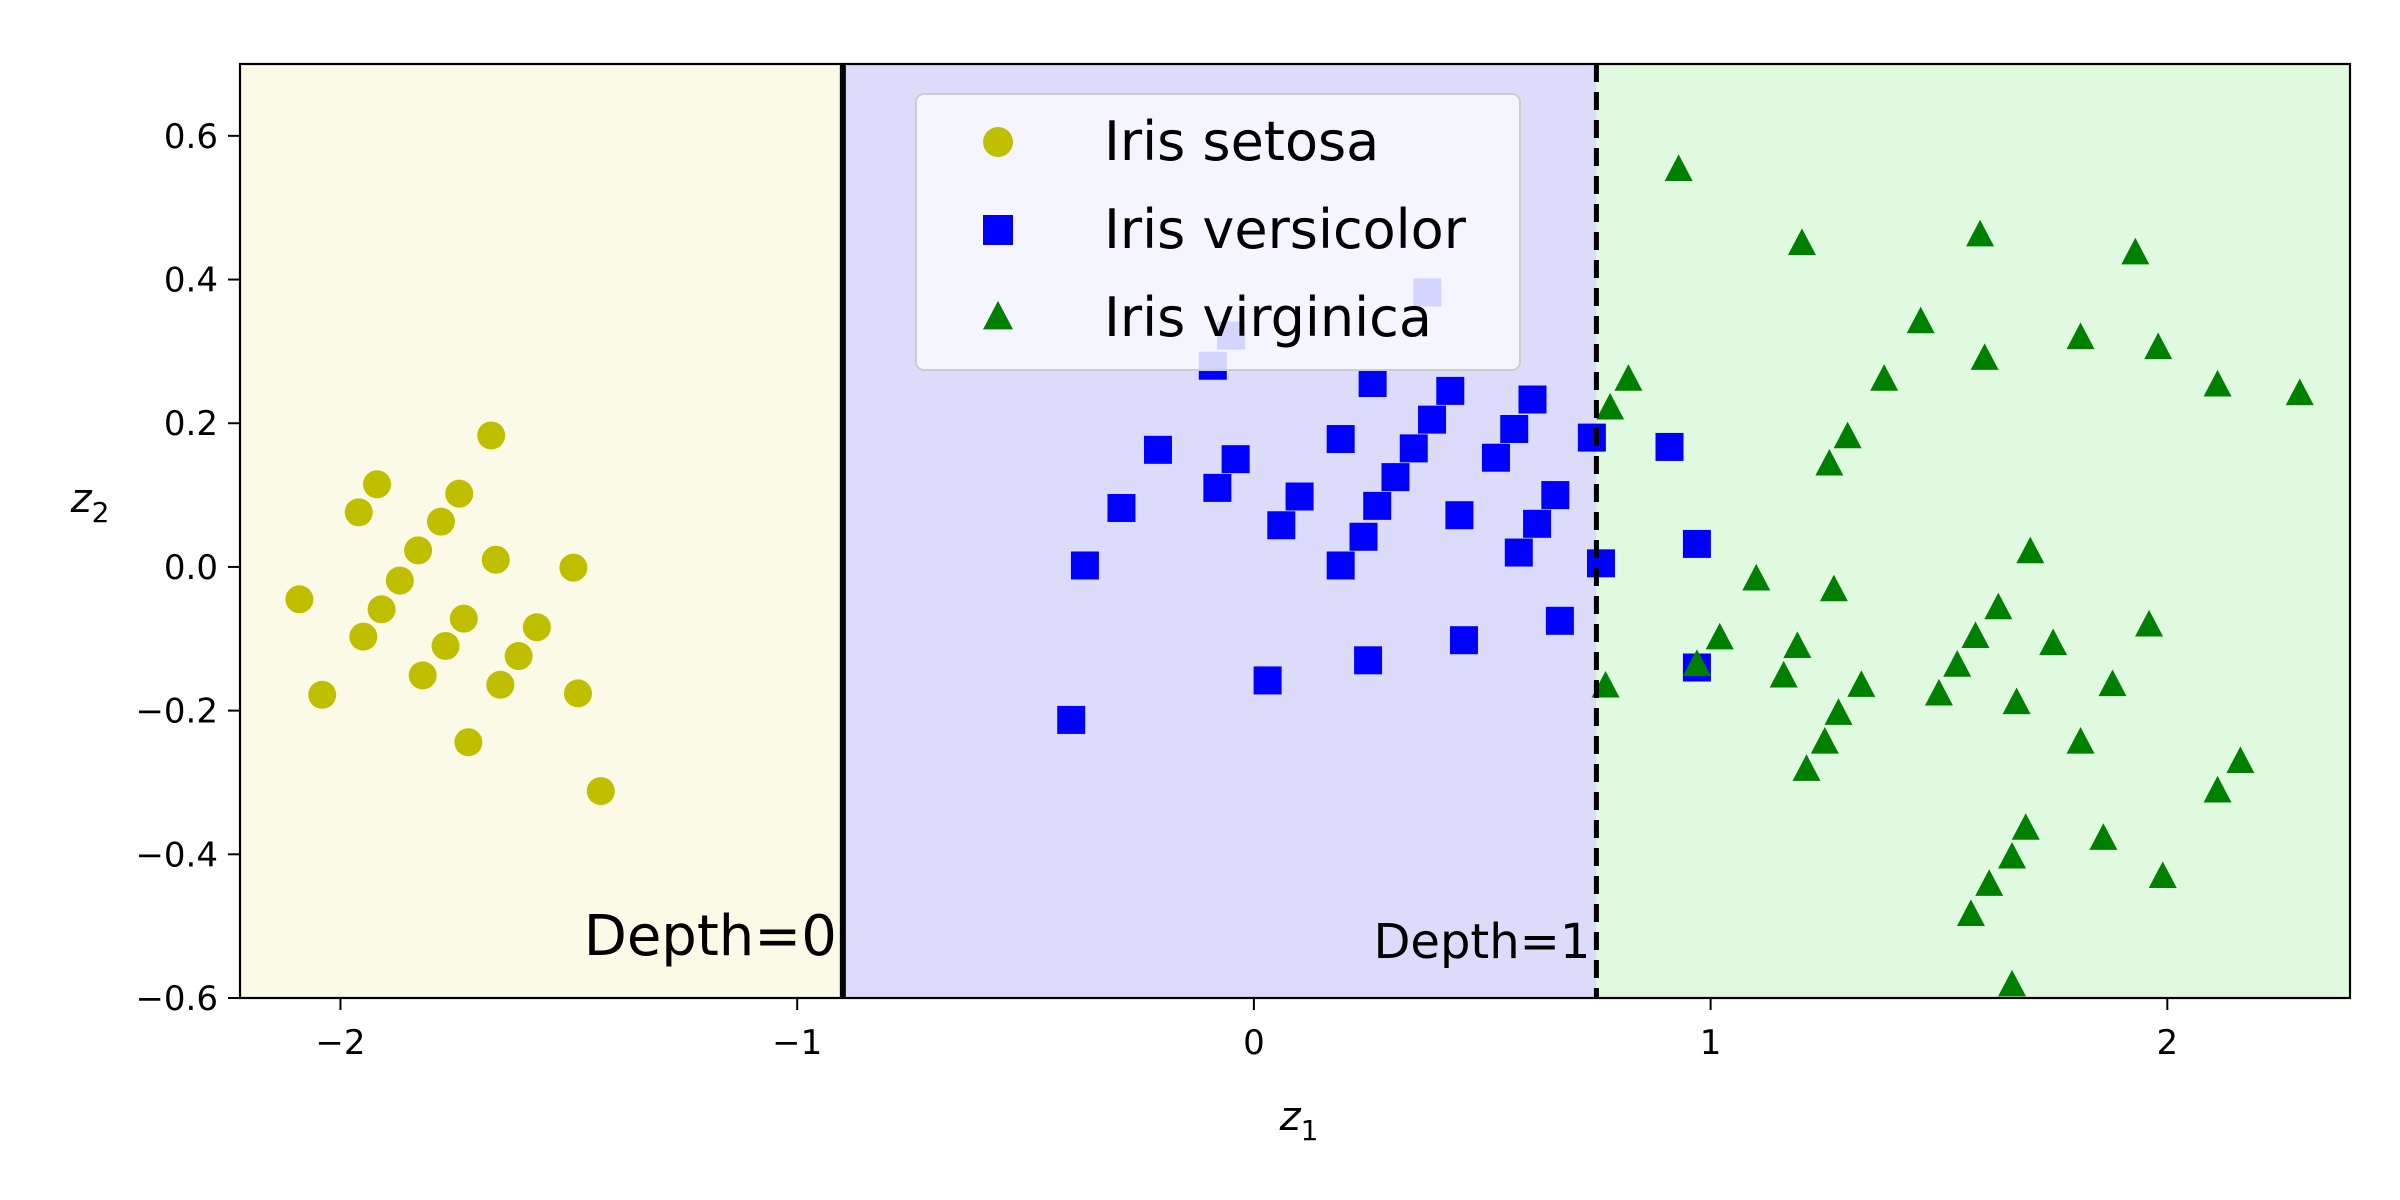 This screenshot has width=2400, height=1200. What do you see at coordinates (2167, 1043) in the screenshot?
I see `x-tick-label: 2` at bounding box center [2167, 1043].